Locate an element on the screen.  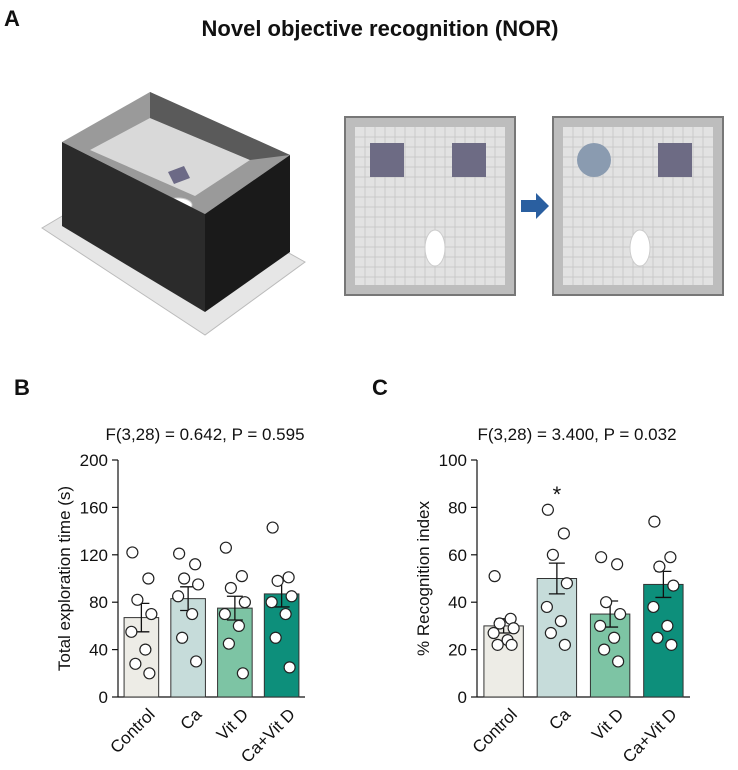
y-tick-label: 160 is located at coordinates (94, 507).